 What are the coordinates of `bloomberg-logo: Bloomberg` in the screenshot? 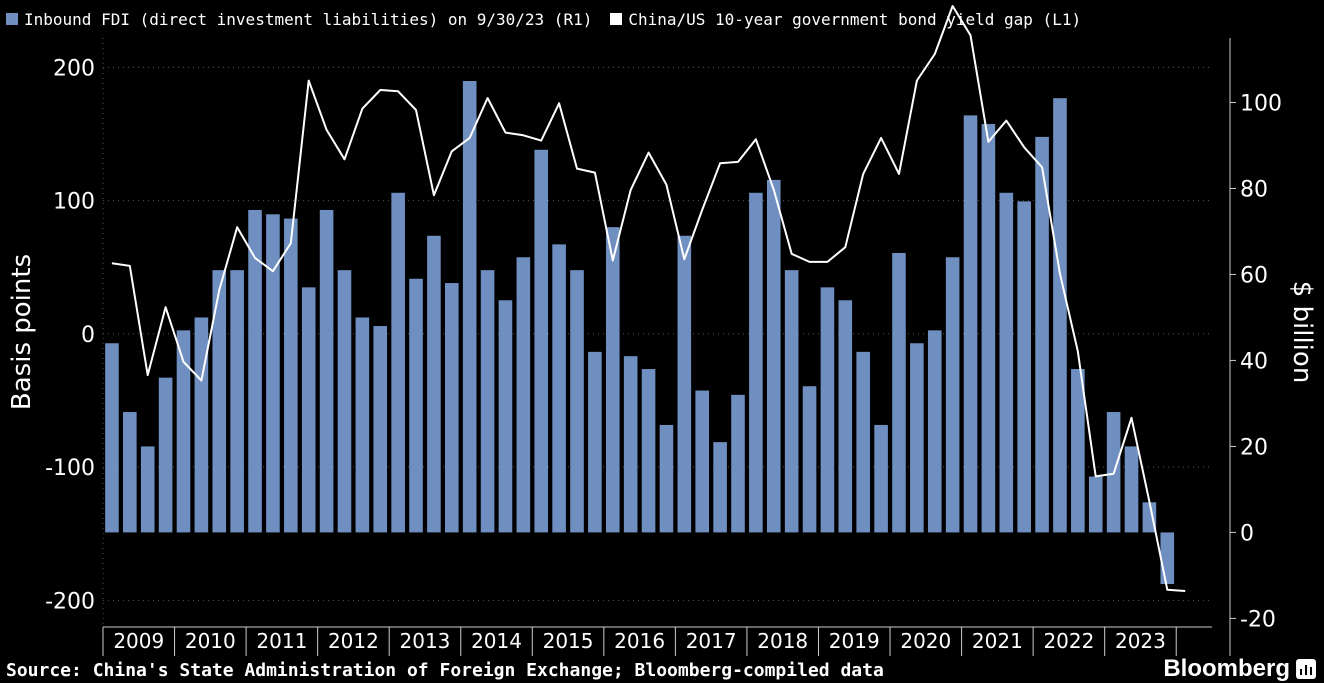 It's located at (1239, 669).